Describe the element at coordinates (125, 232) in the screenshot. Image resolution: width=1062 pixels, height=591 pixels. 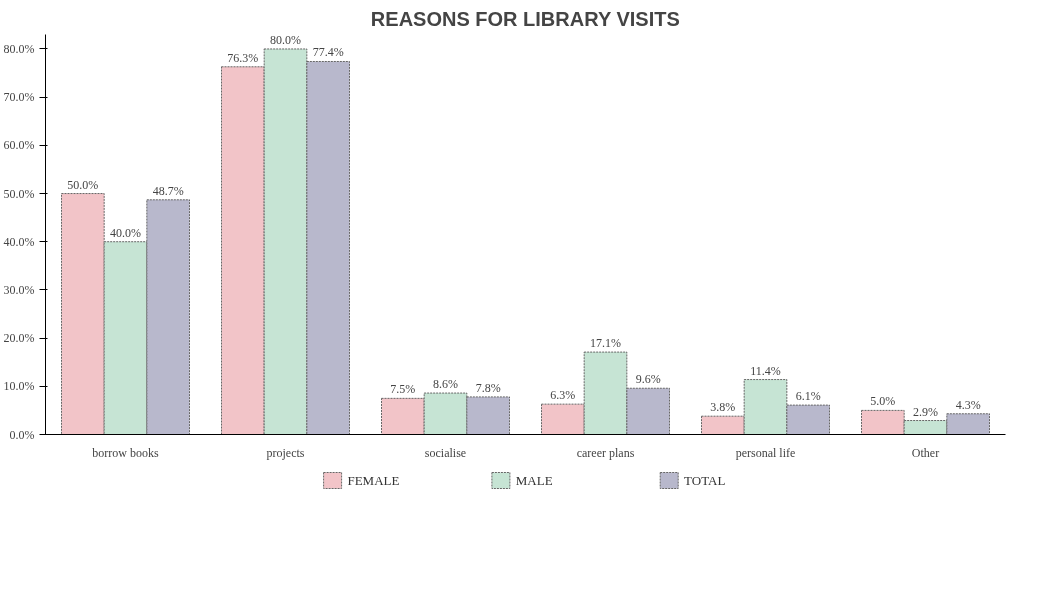
I see `data-label: 40.0%` at that location.